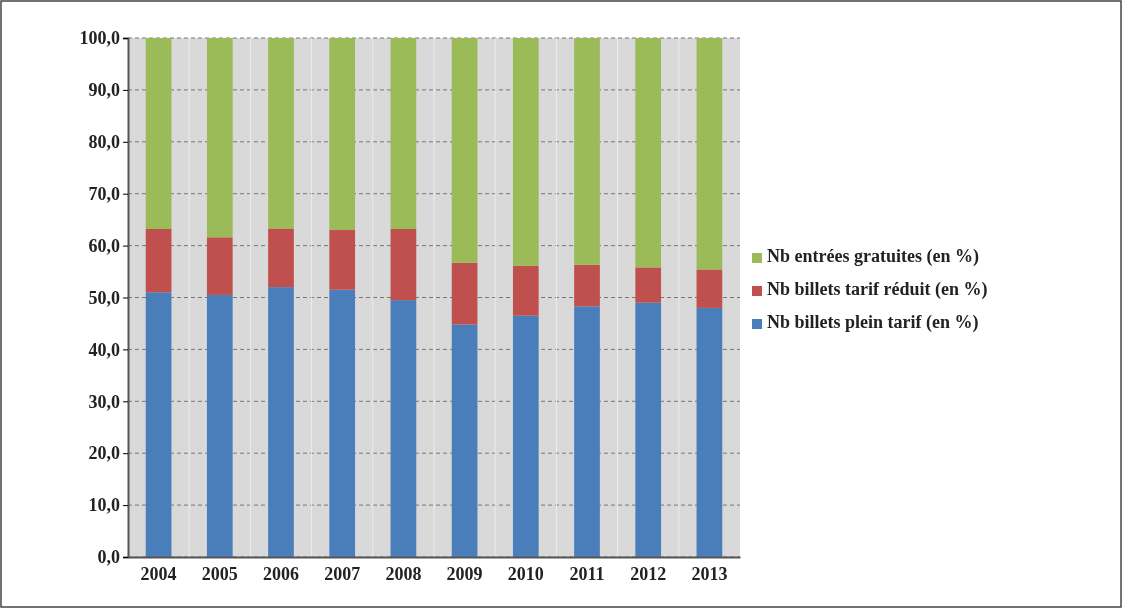 The width and height of the screenshot is (1124, 610). I want to click on x-tick-label: 2013, so click(709, 573).